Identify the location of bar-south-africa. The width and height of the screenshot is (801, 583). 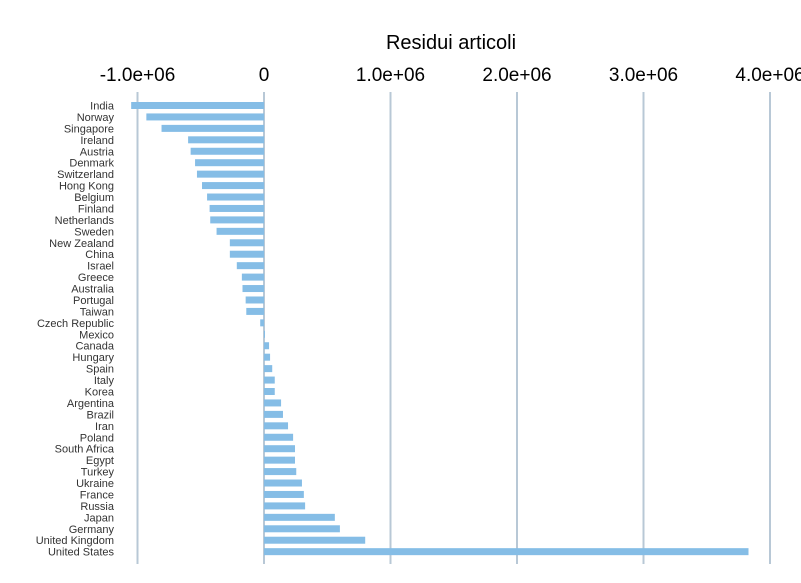
(279, 449).